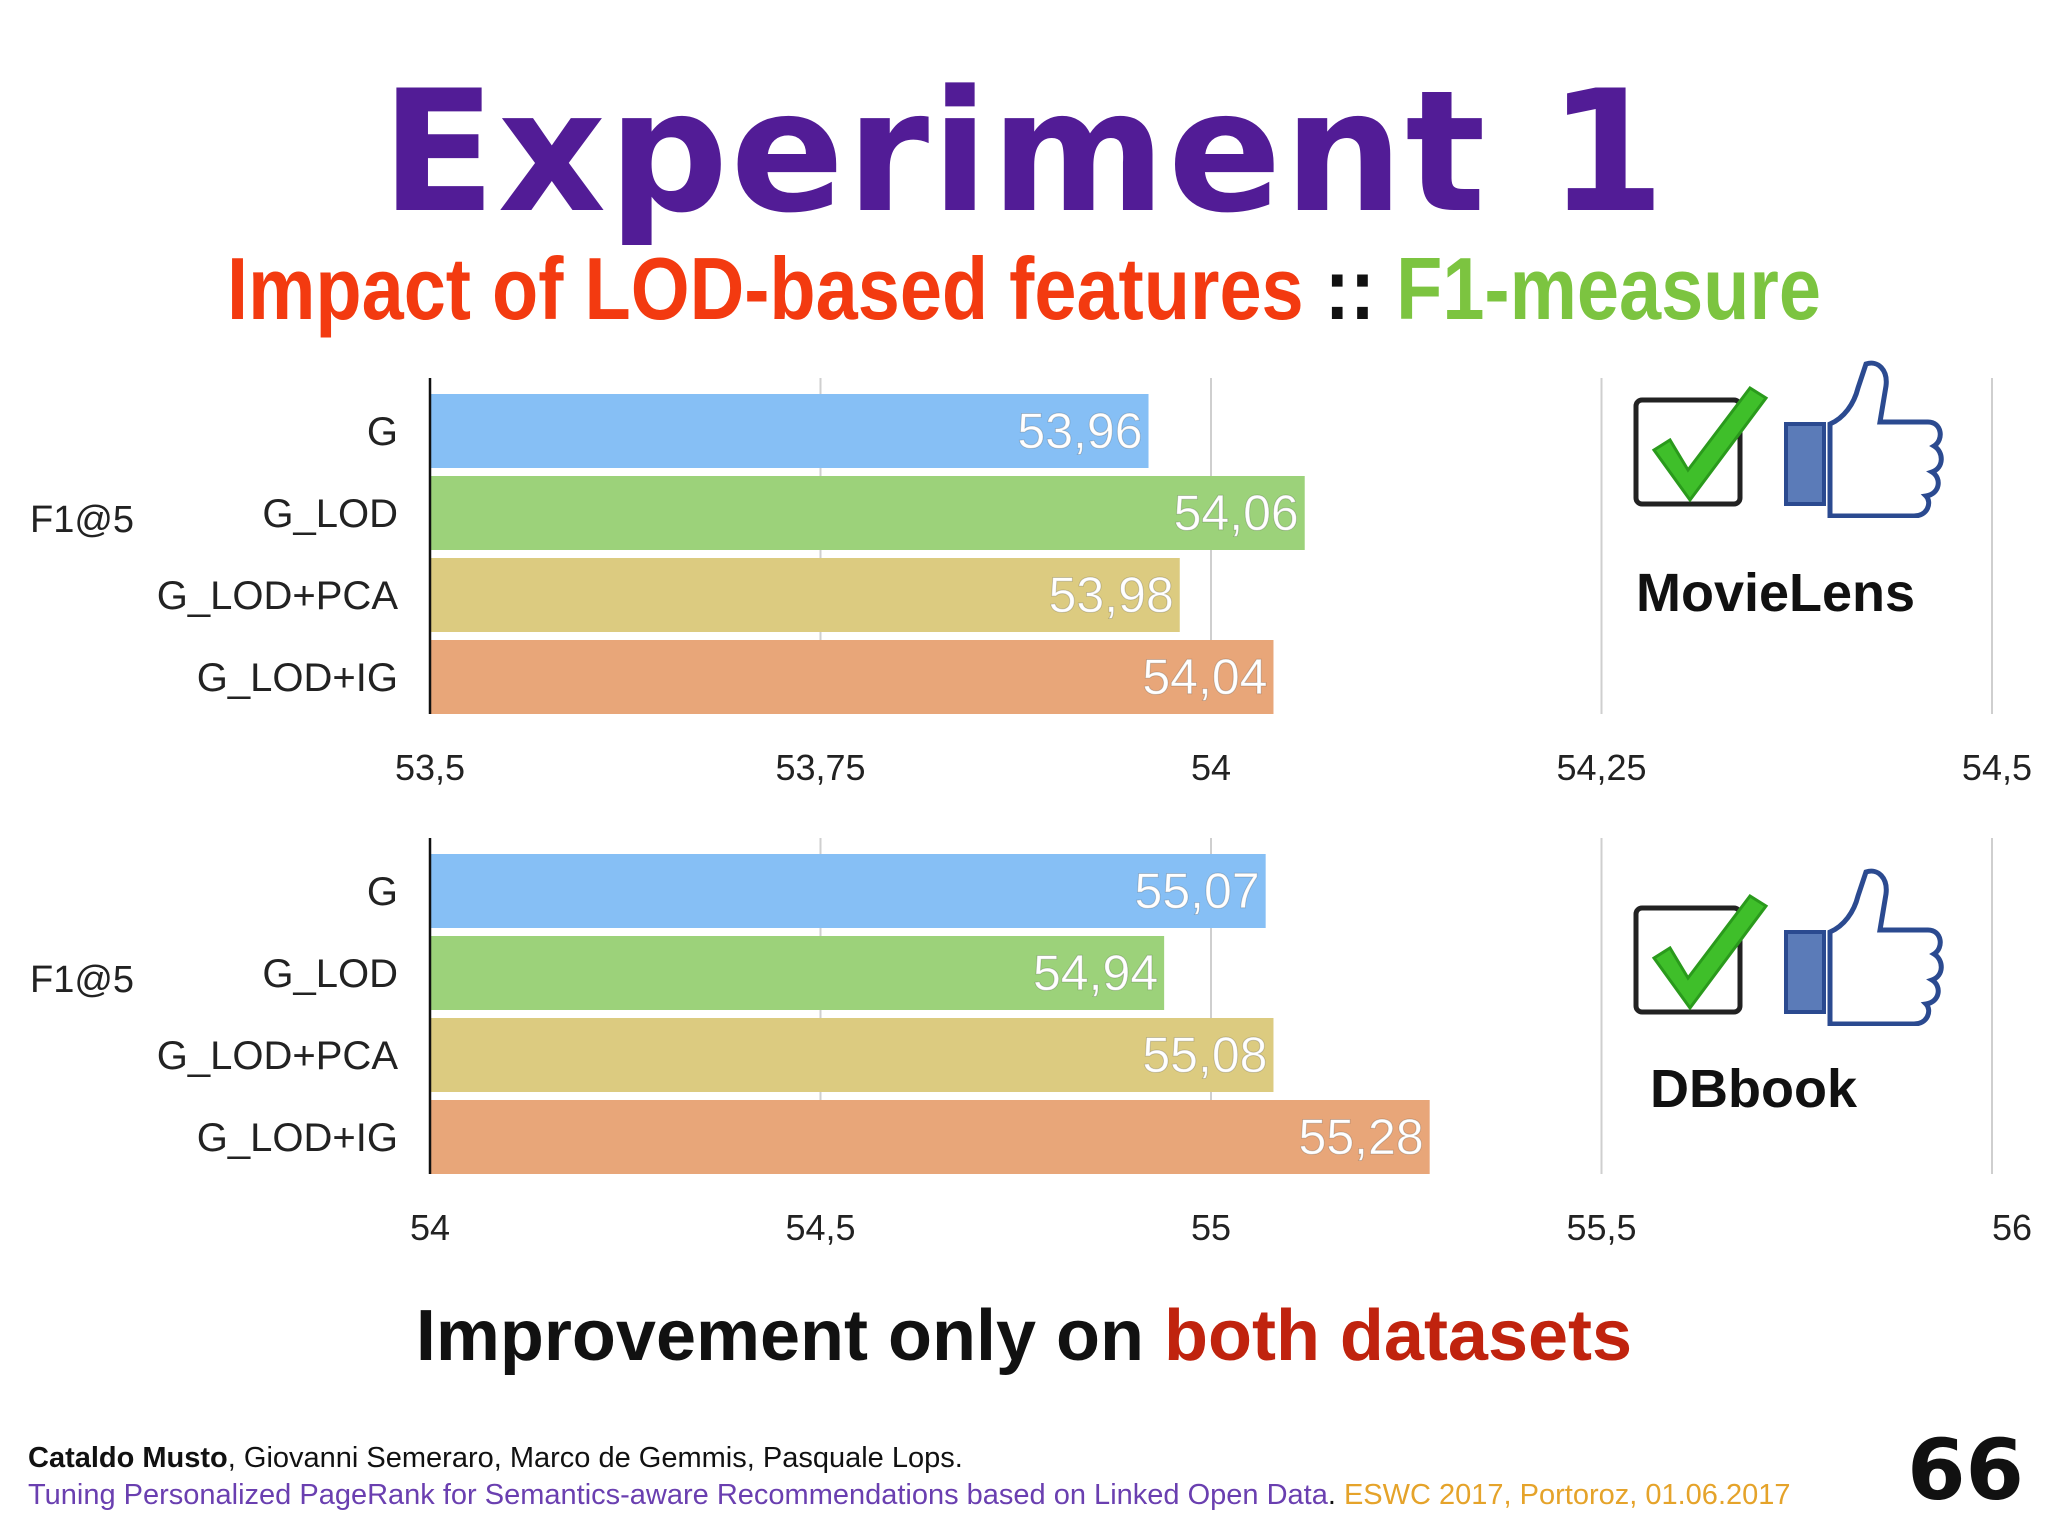 The width and height of the screenshot is (2048, 1536). What do you see at coordinates (2012, 1227) in the screenshot?
I see `x-tick-label: 56` at bounding box center [2012, 1227].